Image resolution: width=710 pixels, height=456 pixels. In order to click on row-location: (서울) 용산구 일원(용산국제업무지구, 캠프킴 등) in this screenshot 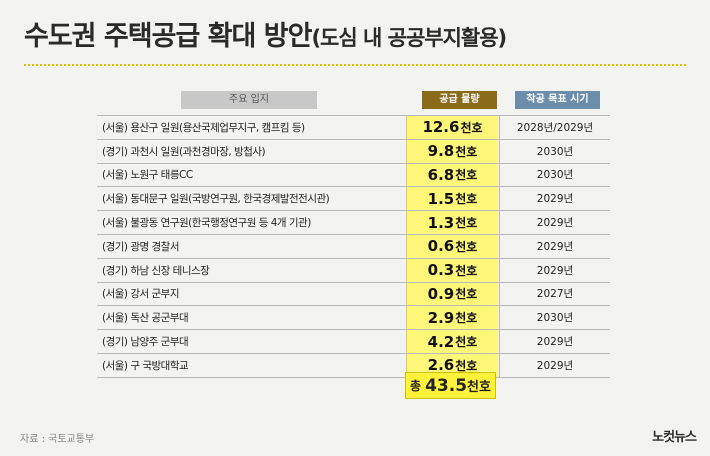, I will do `click(203, 127)`.